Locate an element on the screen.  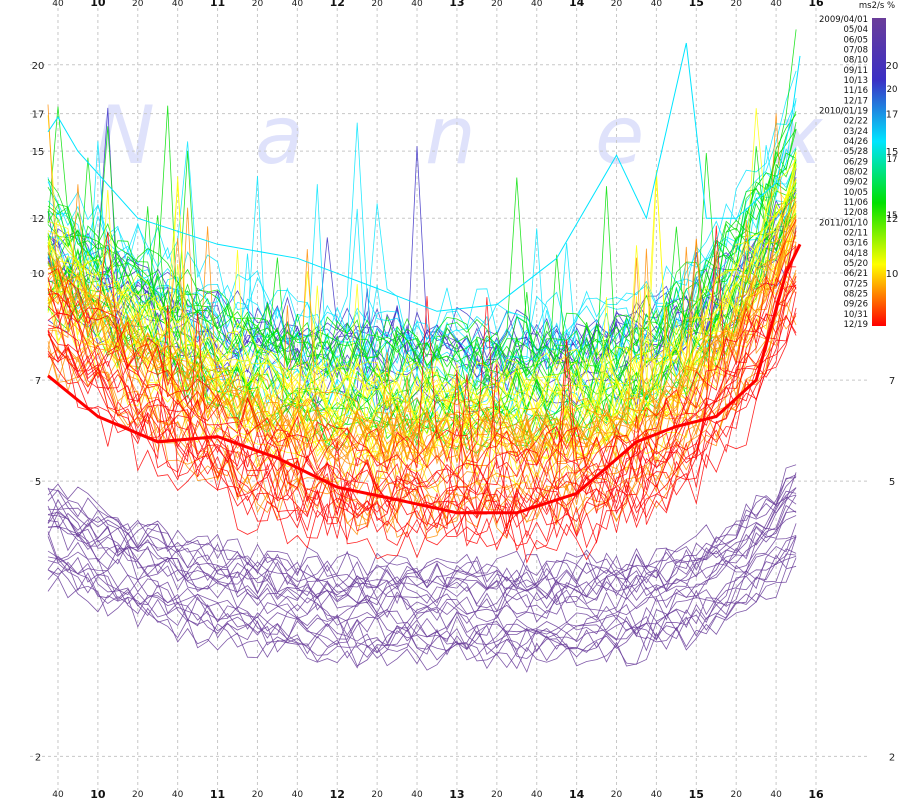
y-tick-label-left: 2 is located at coordinates (38, 757).